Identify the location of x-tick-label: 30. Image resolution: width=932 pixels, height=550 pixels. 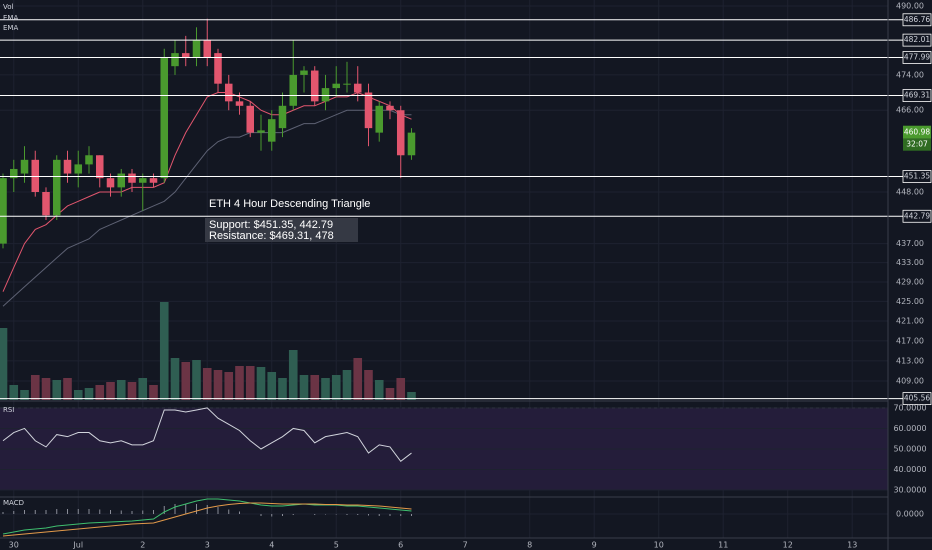
(14, 545).